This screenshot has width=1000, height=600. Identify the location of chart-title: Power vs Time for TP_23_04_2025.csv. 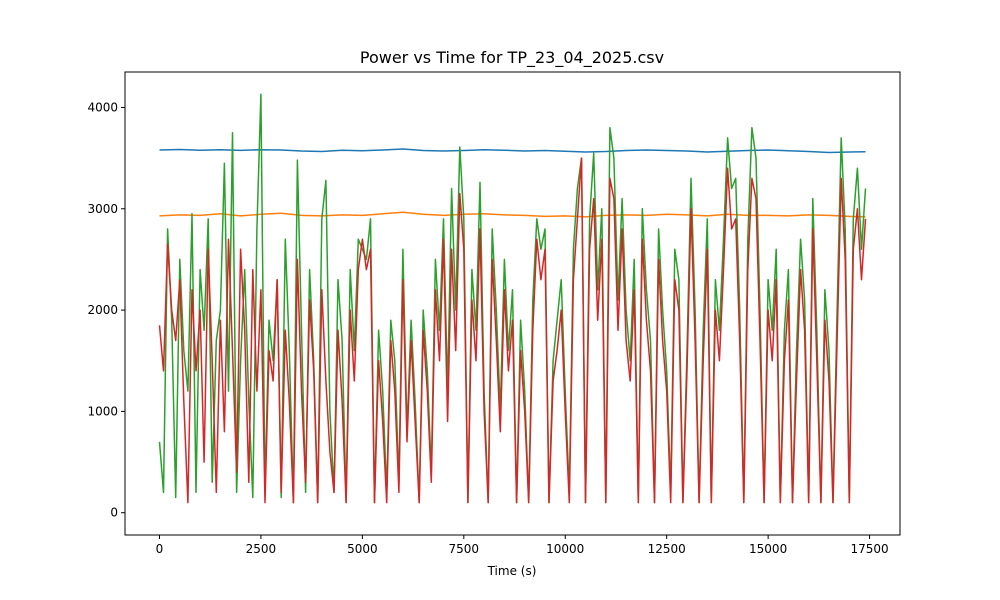
(512, 58).